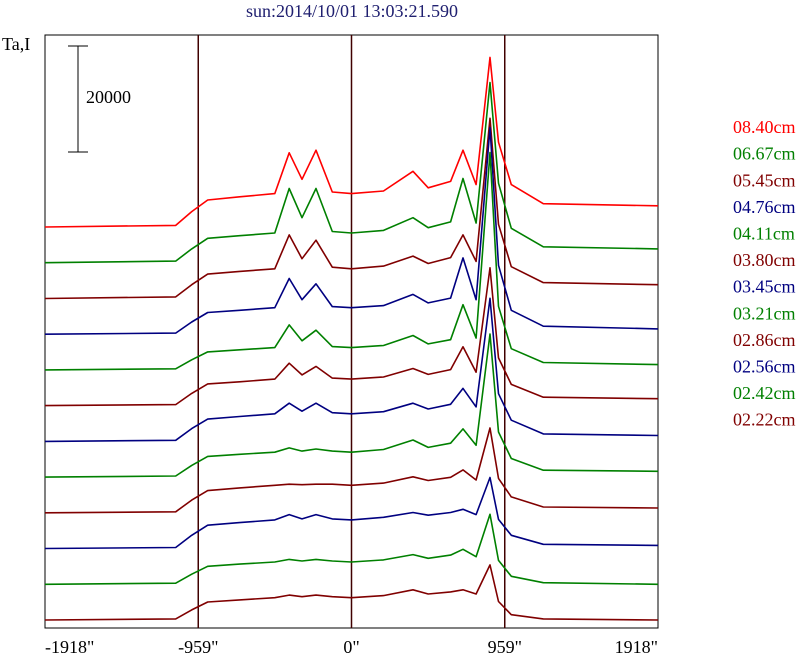  Describe the element at coordinates (764, 234) in the screenshot. I see `legend-entry: 04.11cm` at that location.